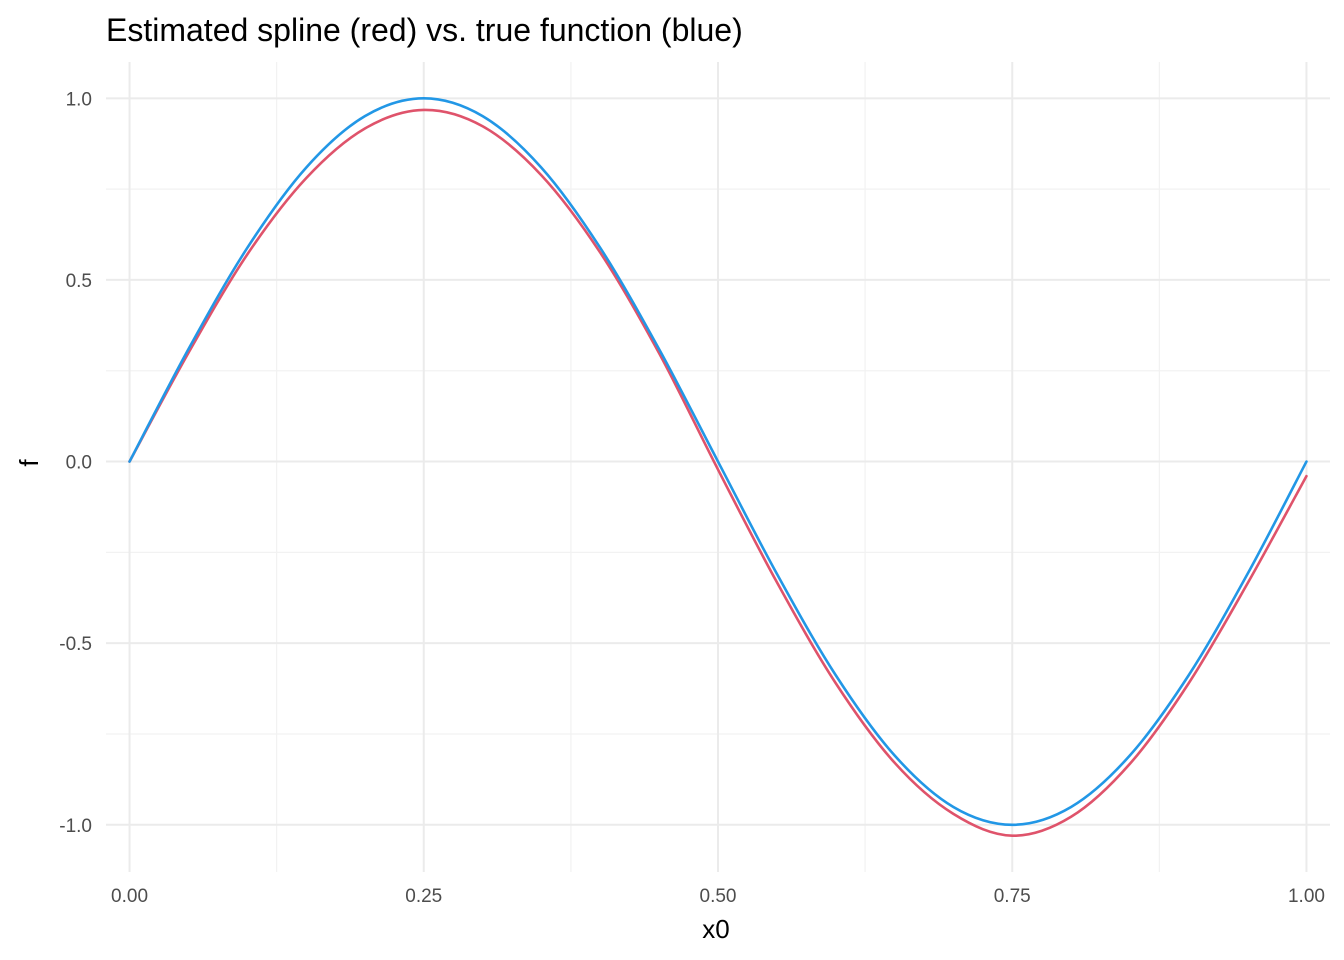 This screenshot has width=1344, height=960. Describe the element at coordinates (29, 463) in the screenshot. I see `y-axis-title: f` at that location.